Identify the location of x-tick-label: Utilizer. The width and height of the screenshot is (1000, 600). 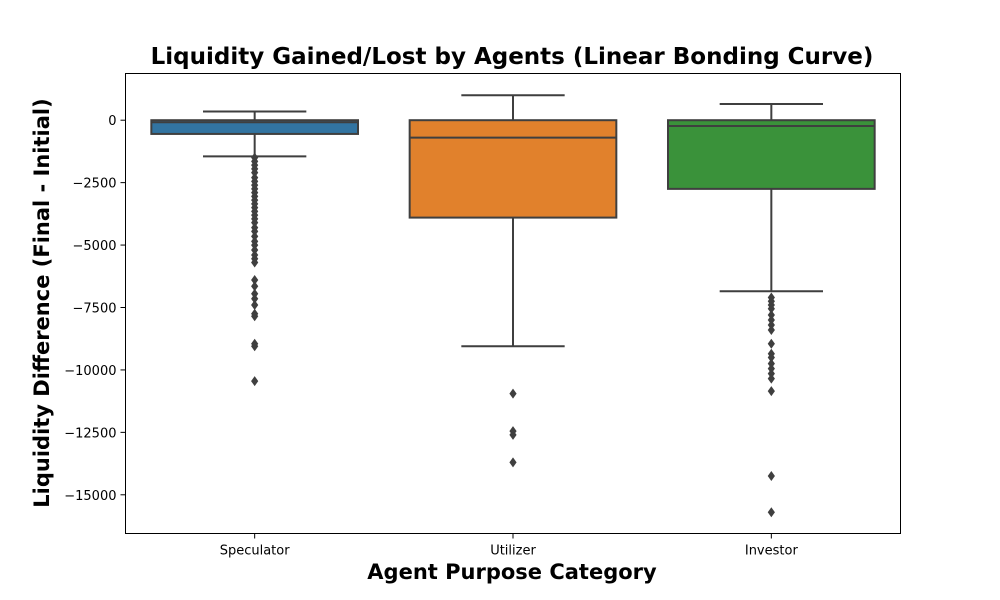
(513, 551).